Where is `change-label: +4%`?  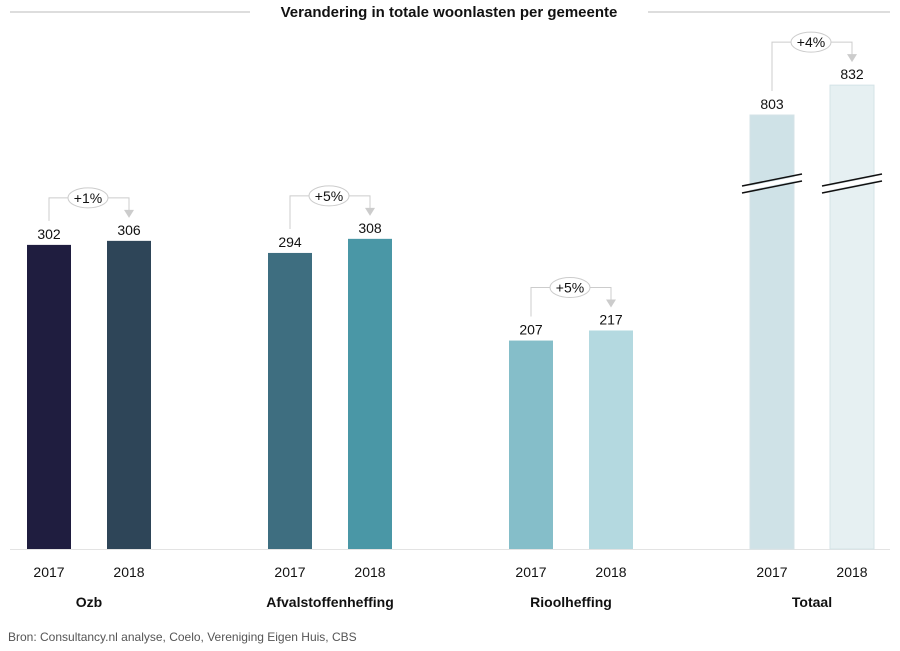
change-label: +4% is located at coordinates (811, 42).